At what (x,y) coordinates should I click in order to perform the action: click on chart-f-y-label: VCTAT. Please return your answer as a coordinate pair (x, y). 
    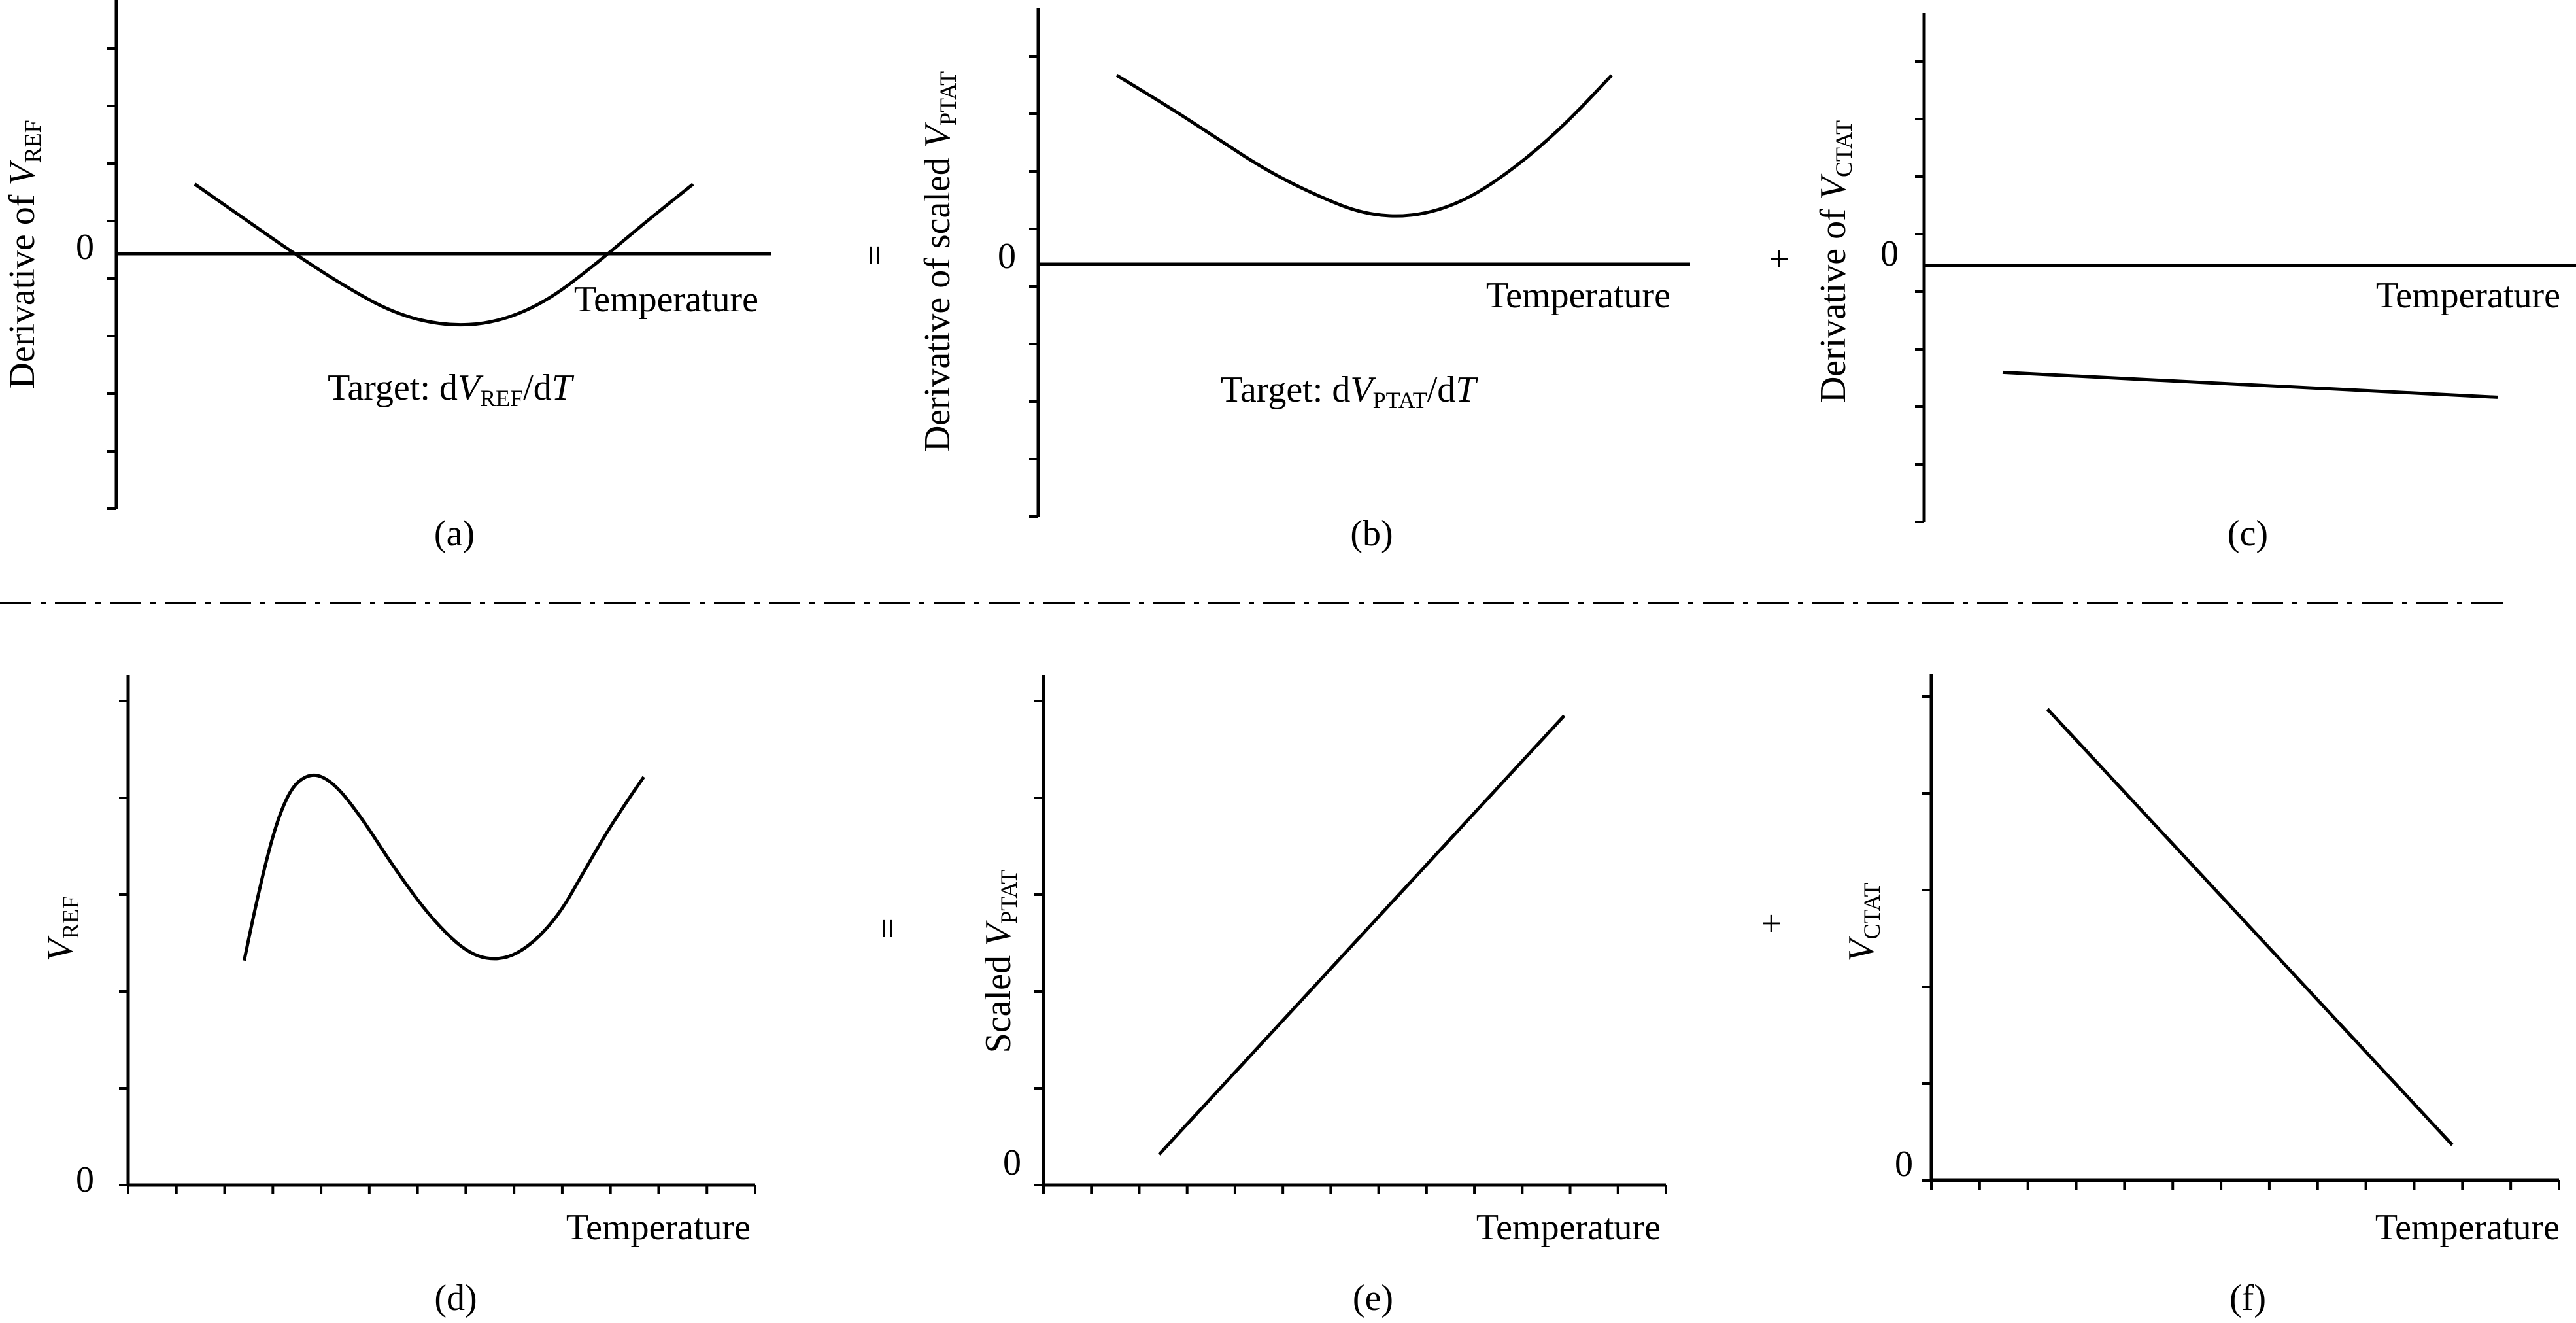
    Looking at the image, I should click on (1863, 921).